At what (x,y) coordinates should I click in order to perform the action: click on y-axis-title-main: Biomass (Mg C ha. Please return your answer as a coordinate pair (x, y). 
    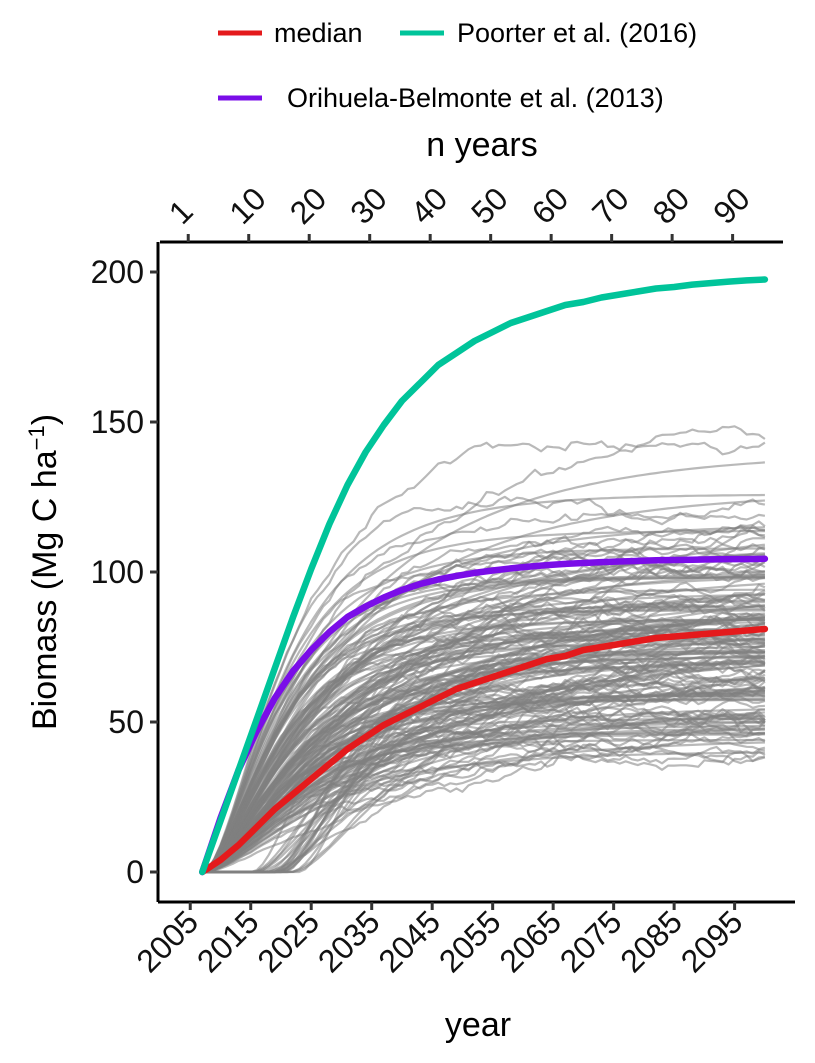
    Looking at the image, I should click on (45, 590).